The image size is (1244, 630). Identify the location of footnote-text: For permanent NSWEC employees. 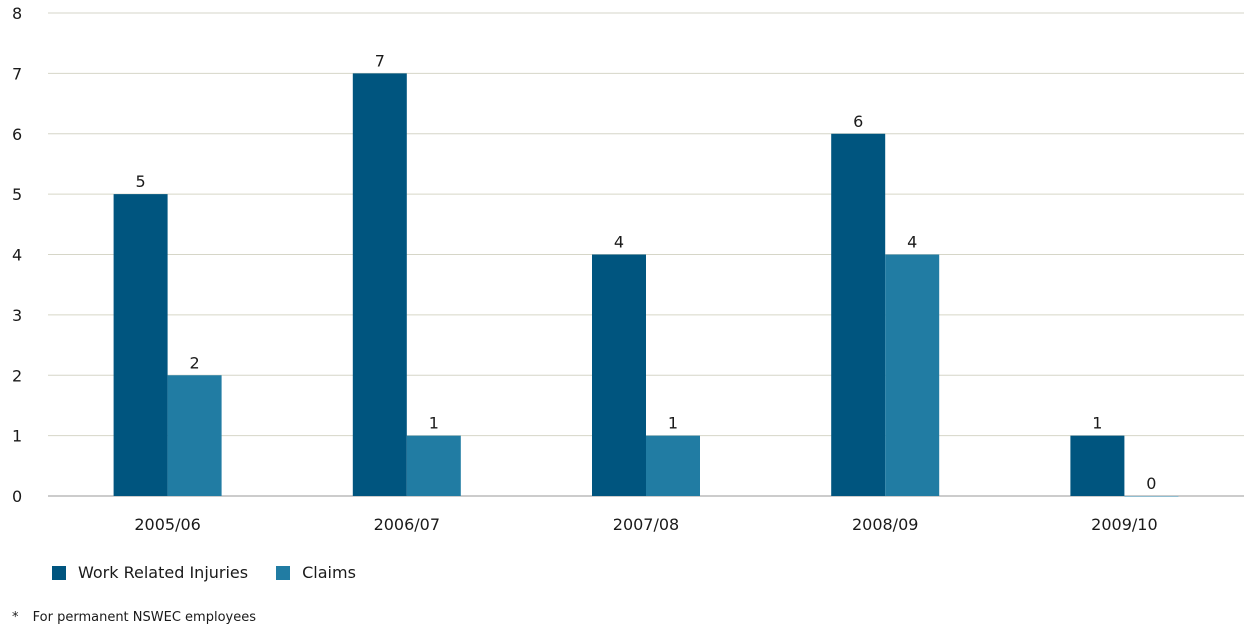
(144, 617).